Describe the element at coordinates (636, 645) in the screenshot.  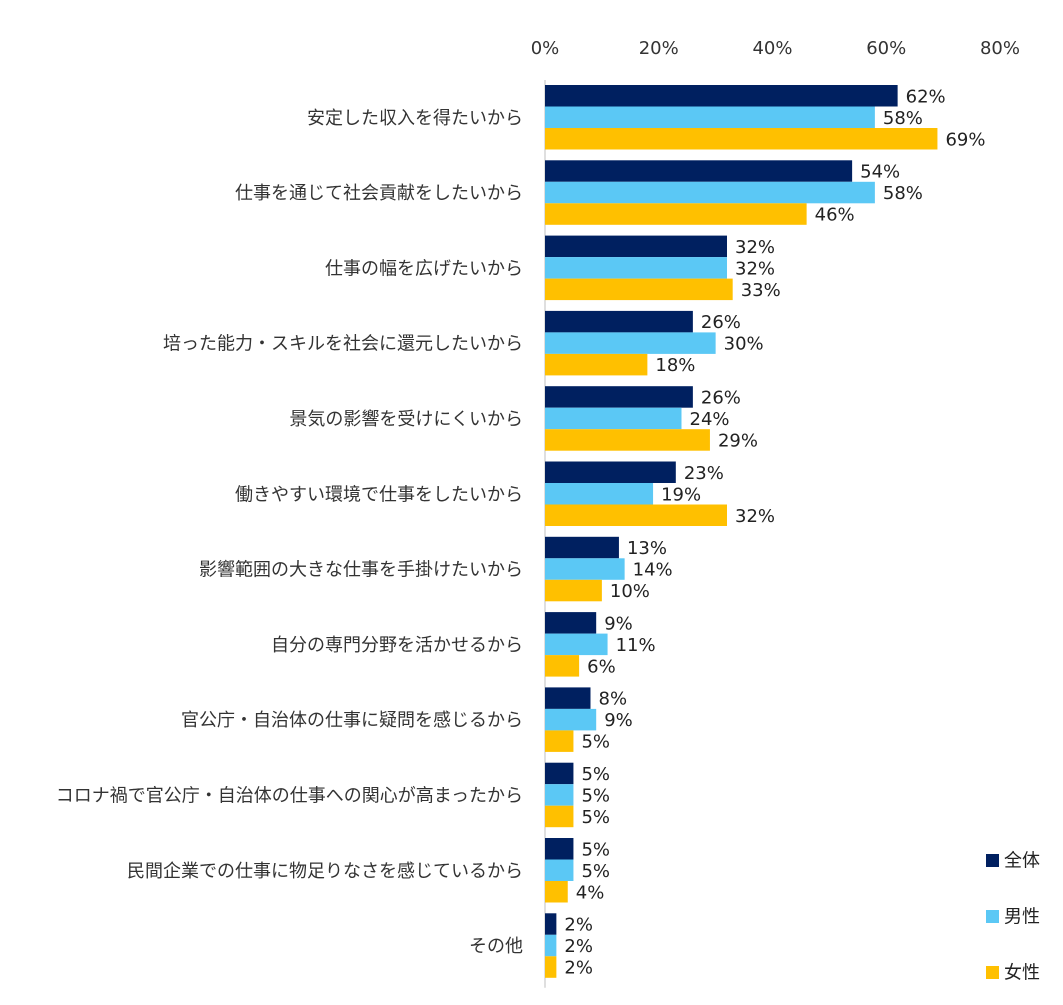
I see `data-label: 11%` at that location.